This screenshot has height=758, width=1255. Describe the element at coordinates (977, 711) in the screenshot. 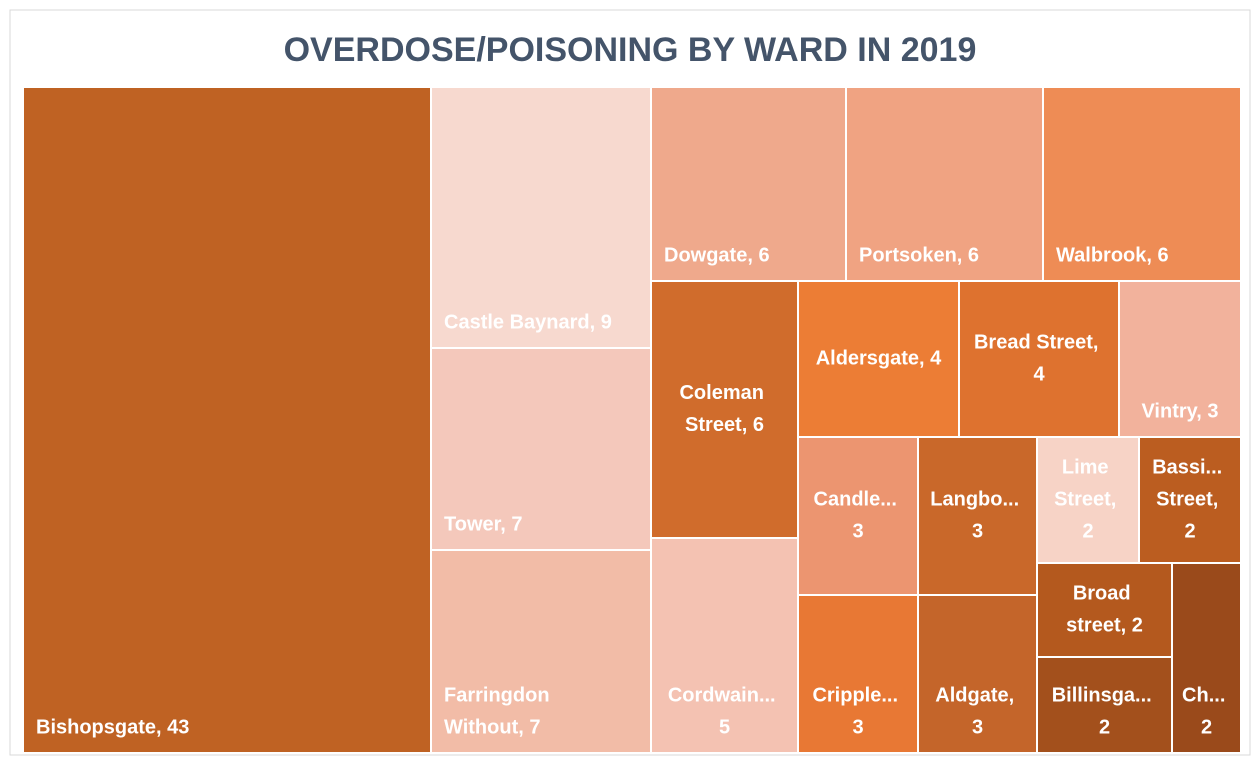

I see `tile-label: Aldgate, 3` at that location.